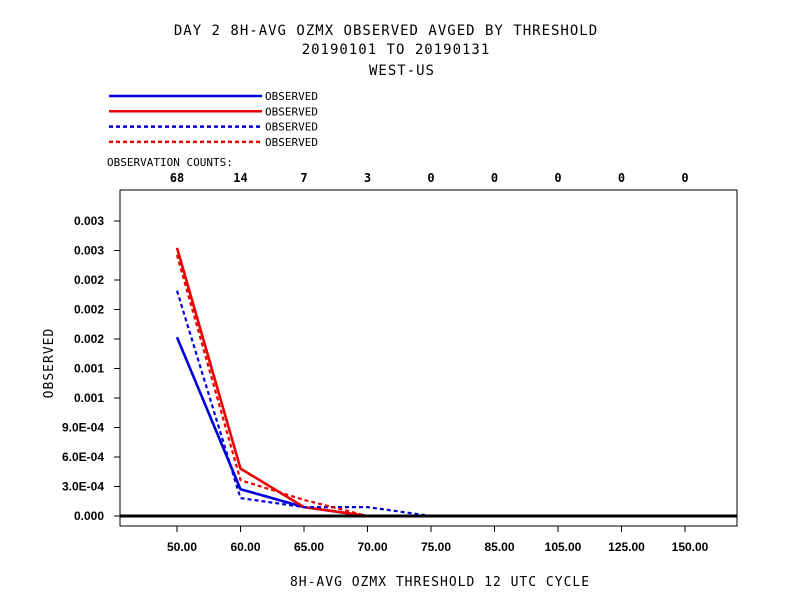 The image size is (792, 612). I want to click on chart-title-line-2: 20190101 TO 20190131, so click(396, 50).